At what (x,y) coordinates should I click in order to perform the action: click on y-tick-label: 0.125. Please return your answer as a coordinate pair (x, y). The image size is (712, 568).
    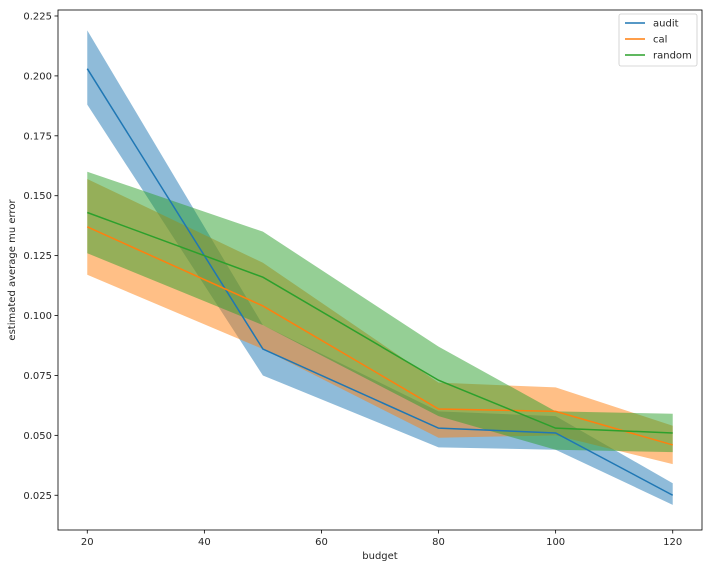
    Looking at the image, I should click on (37, 256).